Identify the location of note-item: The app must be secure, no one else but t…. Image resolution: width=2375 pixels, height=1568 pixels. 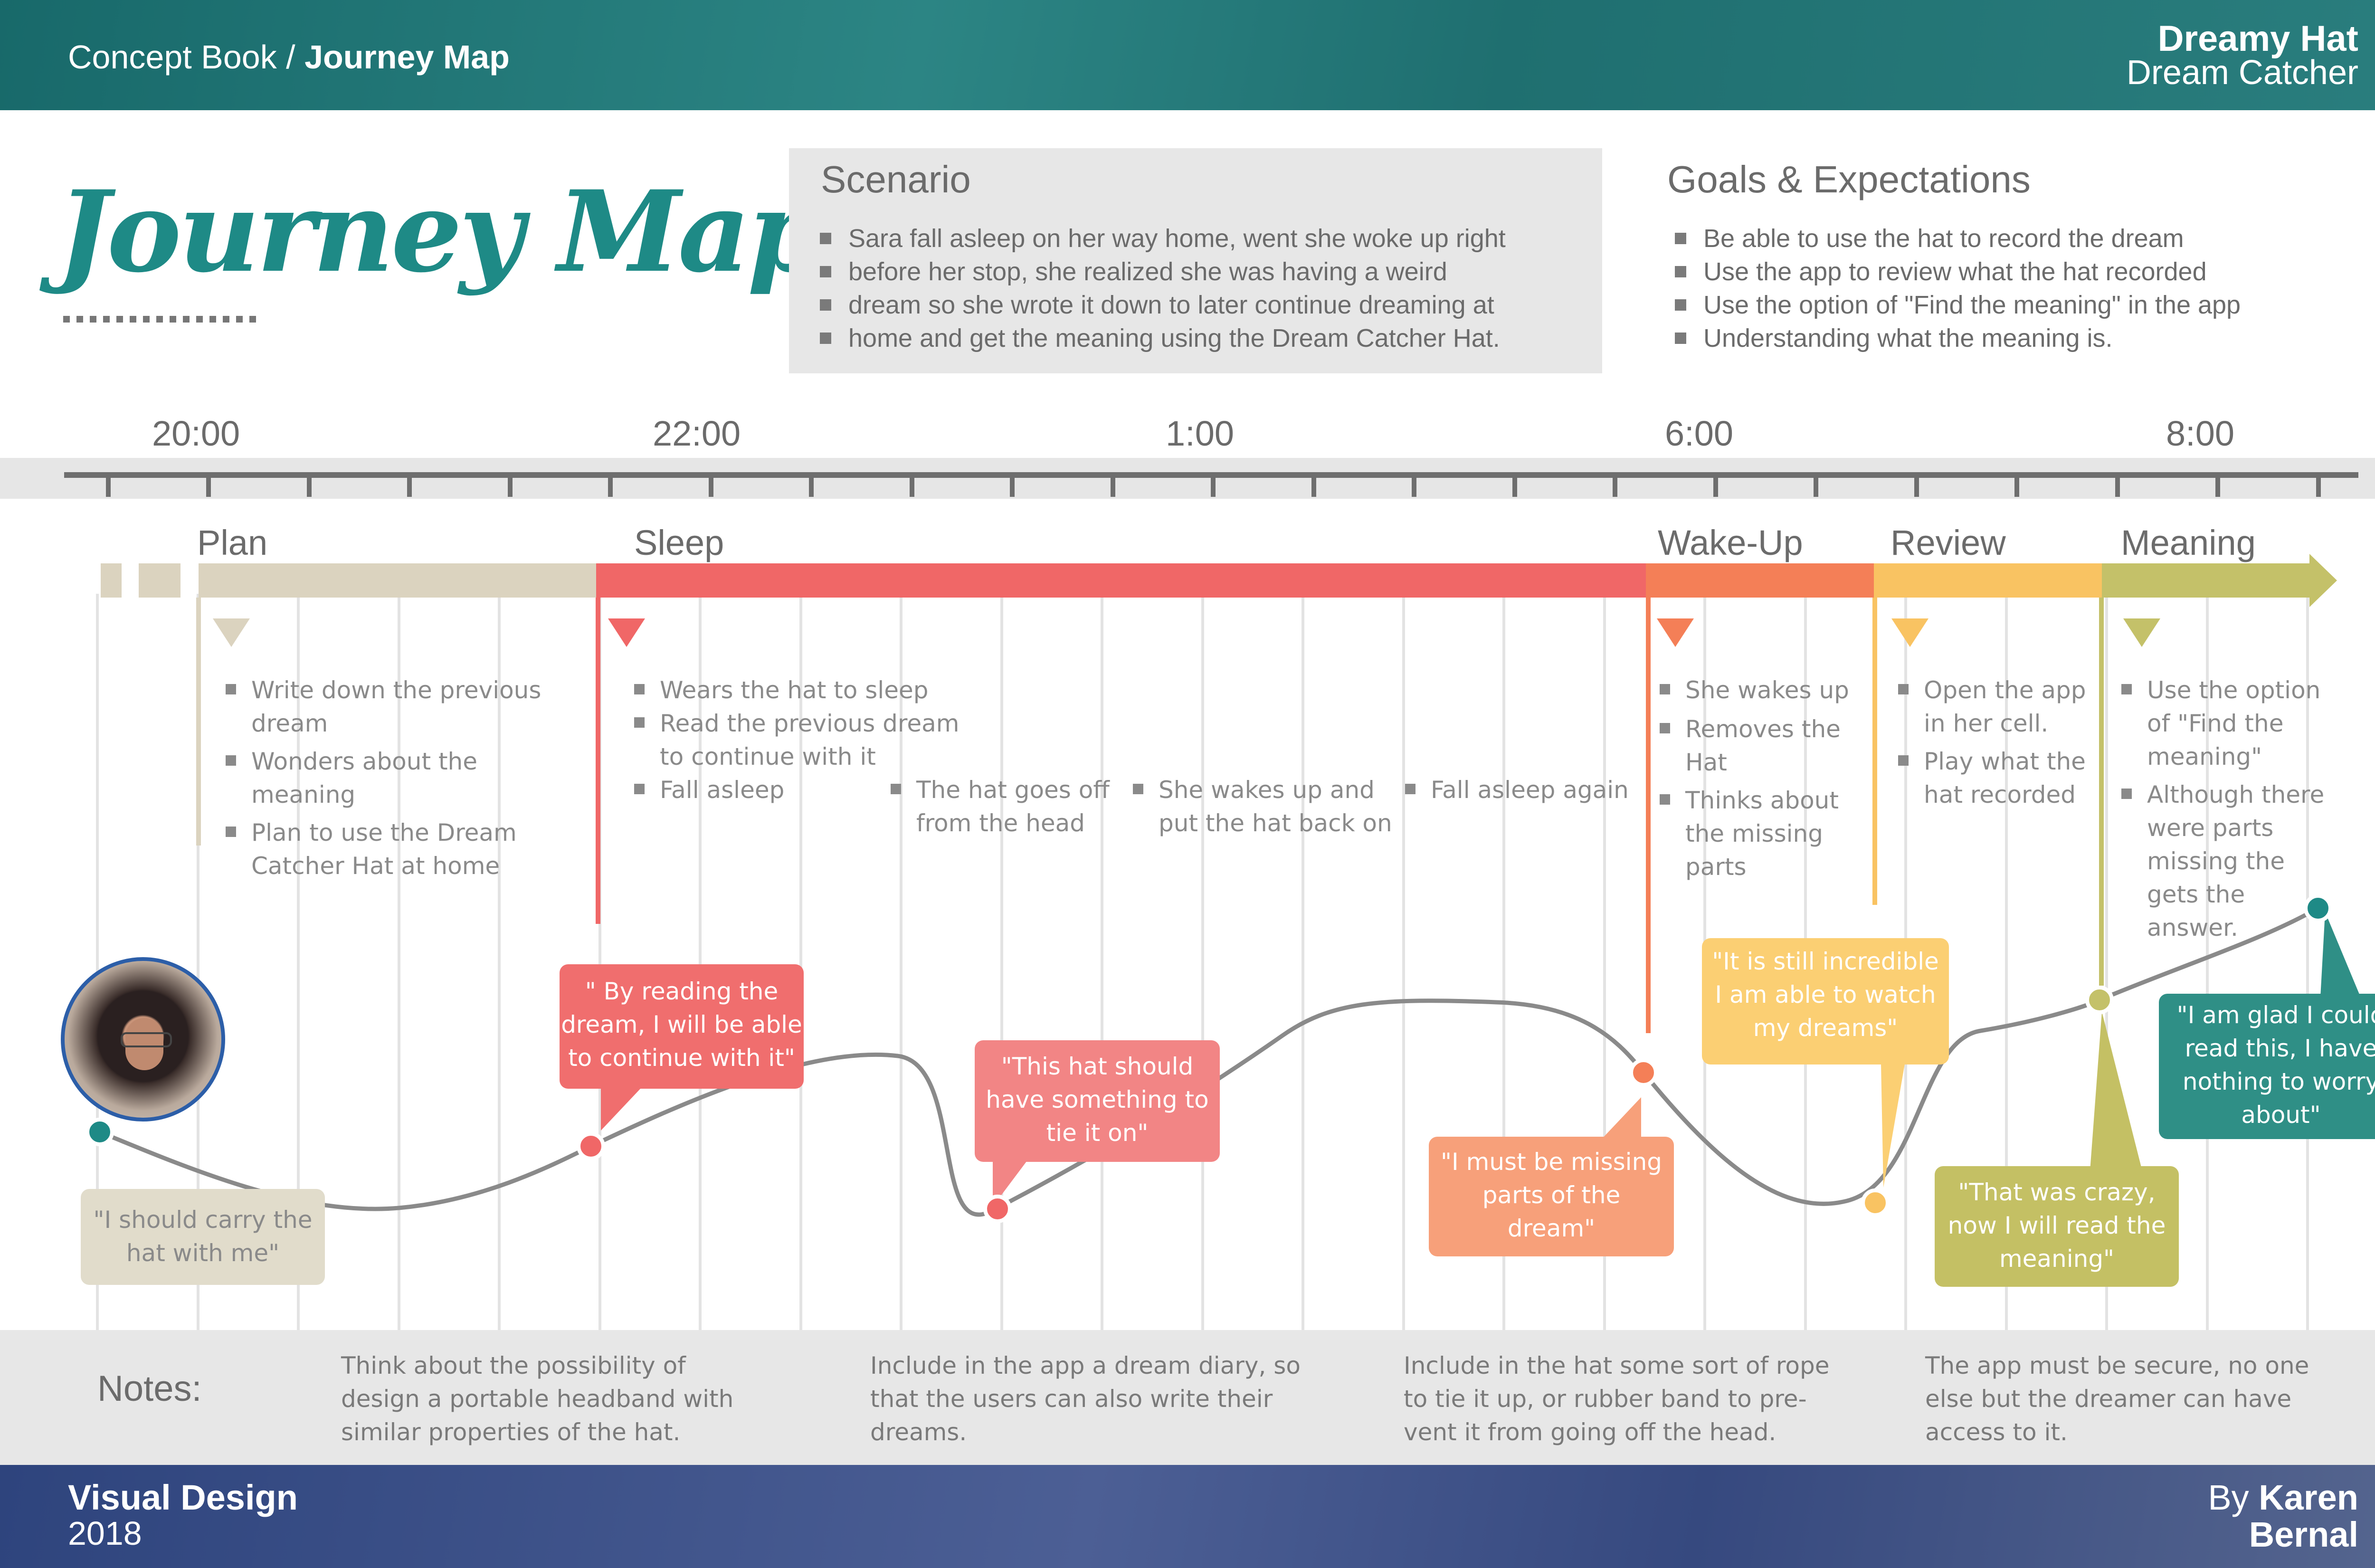
(2117, 1399).